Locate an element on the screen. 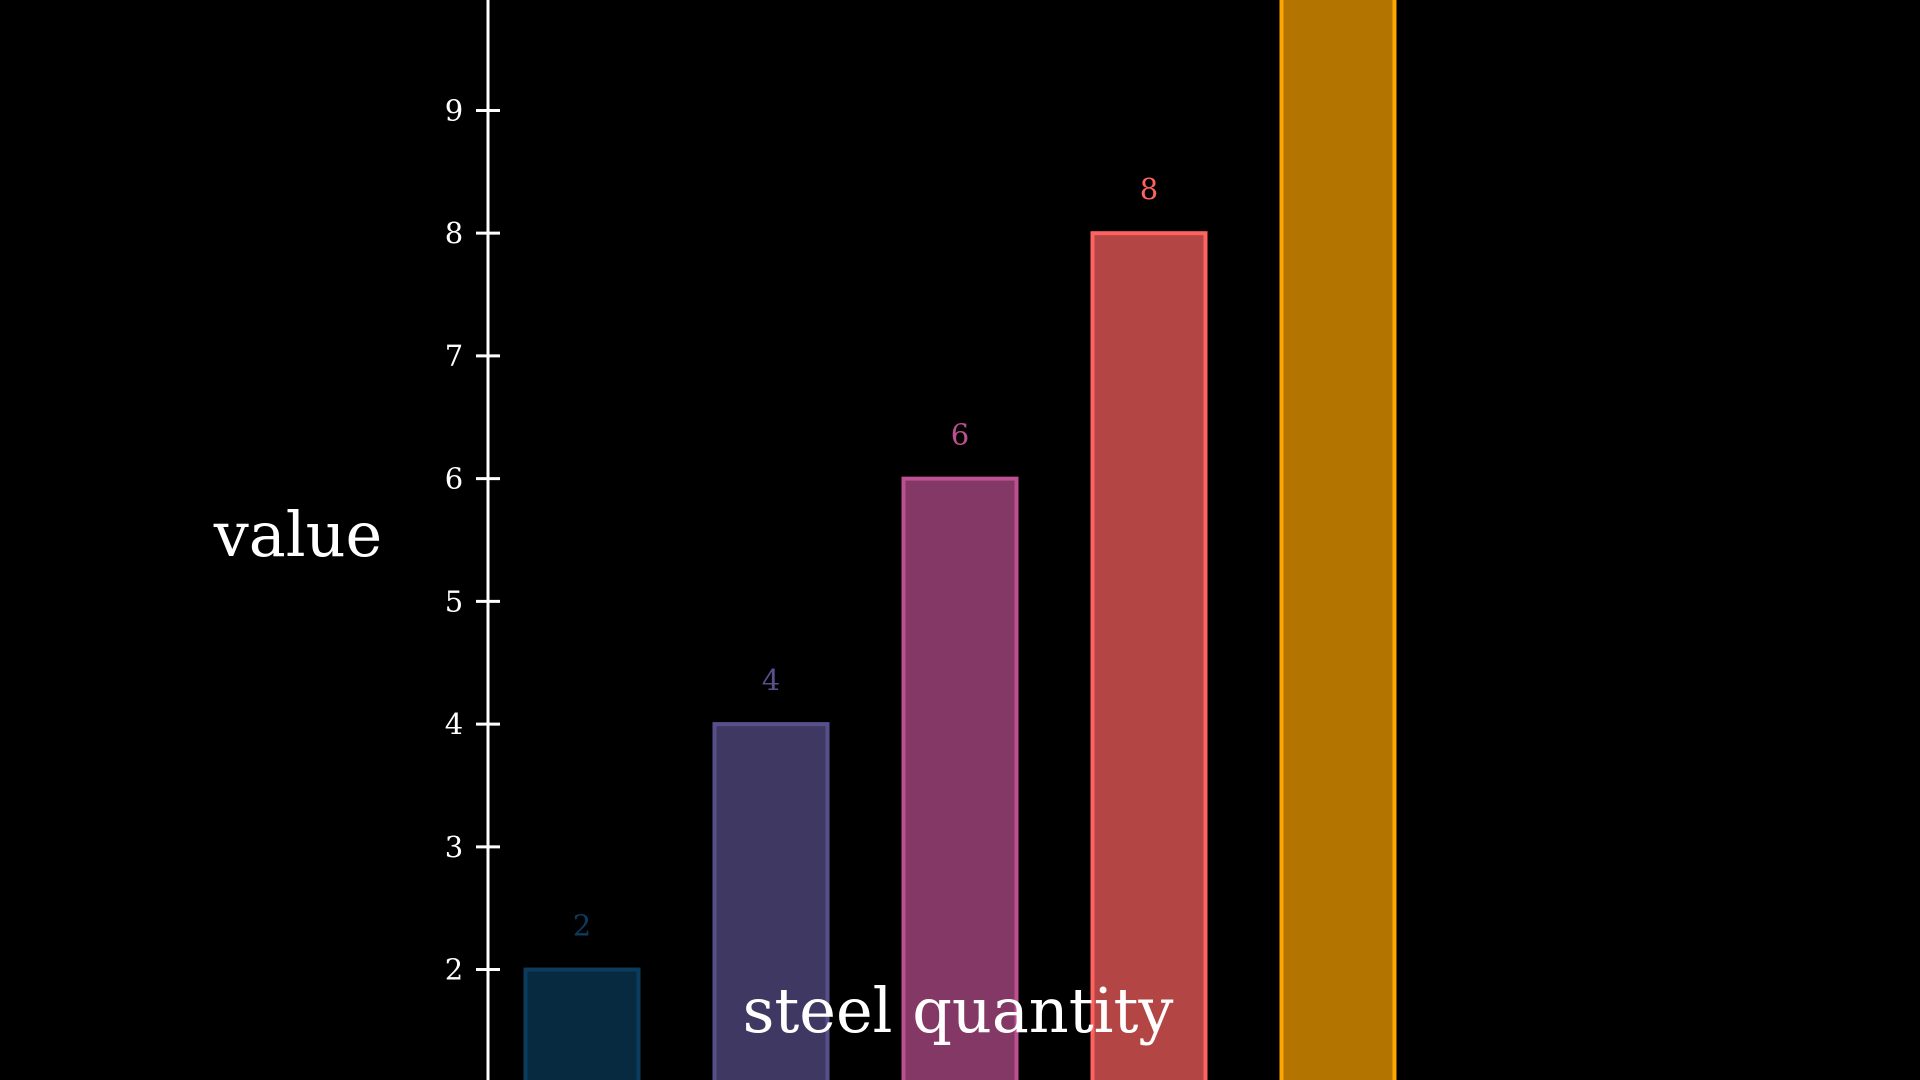 The image size is (1920, 1080). y-tick-label: 5 is located at coordinates (454, 601).